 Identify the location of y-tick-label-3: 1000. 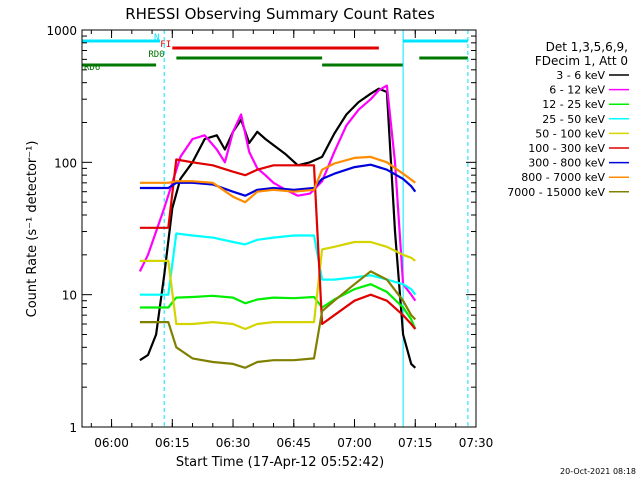
(61, 31).